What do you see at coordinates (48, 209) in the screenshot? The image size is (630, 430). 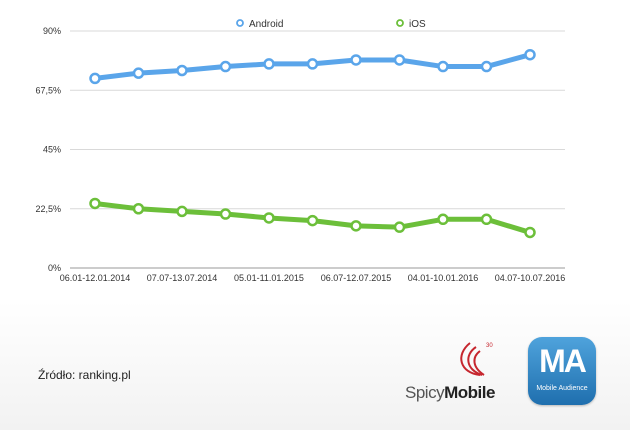 I see `y-tick-label: 22,5%` at bounding box center [48, 209].